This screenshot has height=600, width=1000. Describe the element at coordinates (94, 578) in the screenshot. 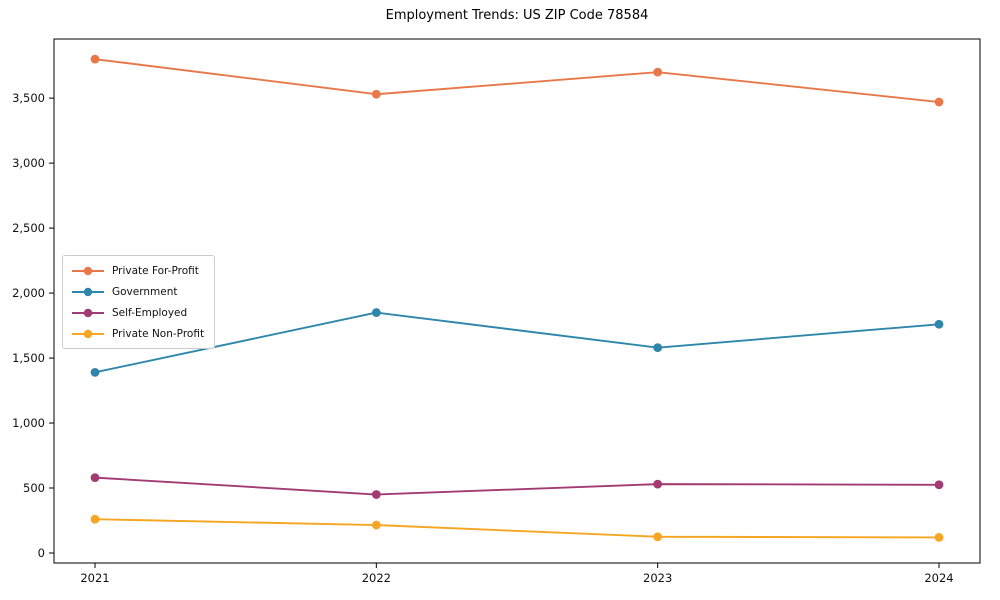

I see `x-axis-tick-label: 2021` at that location.